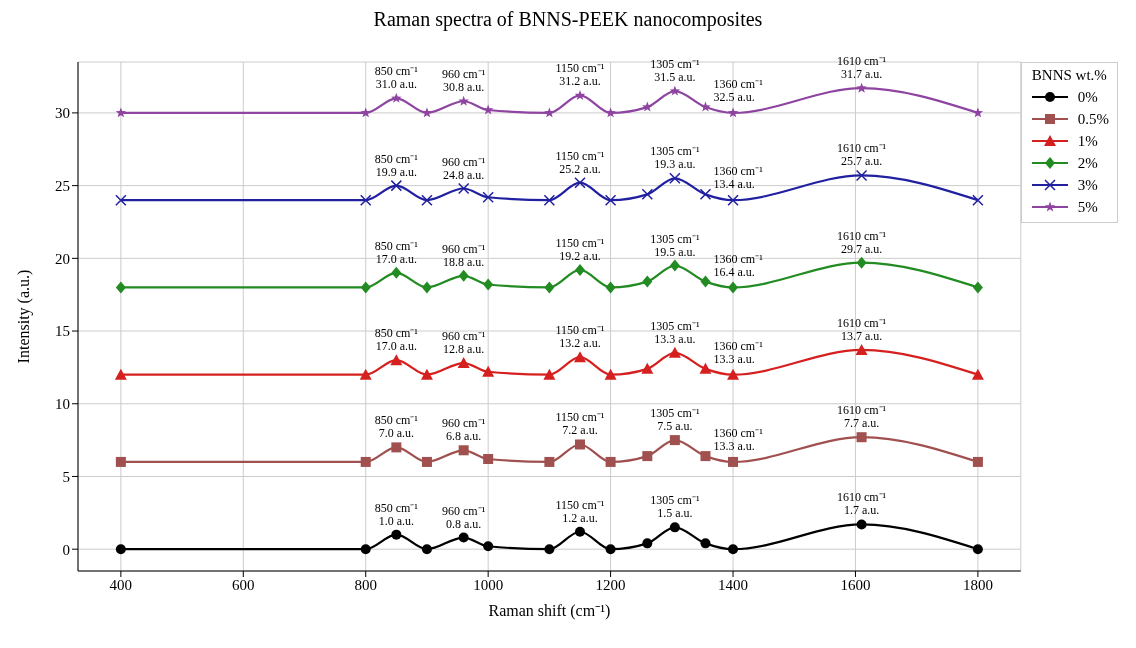 This screenshot has height=648, width=1136. What do you see at coordinates (675, 158) in the screenshot?
I see `annotation: 1305 cm⁻¹ 19.3 a.u.` at bounding box center [675, 158].